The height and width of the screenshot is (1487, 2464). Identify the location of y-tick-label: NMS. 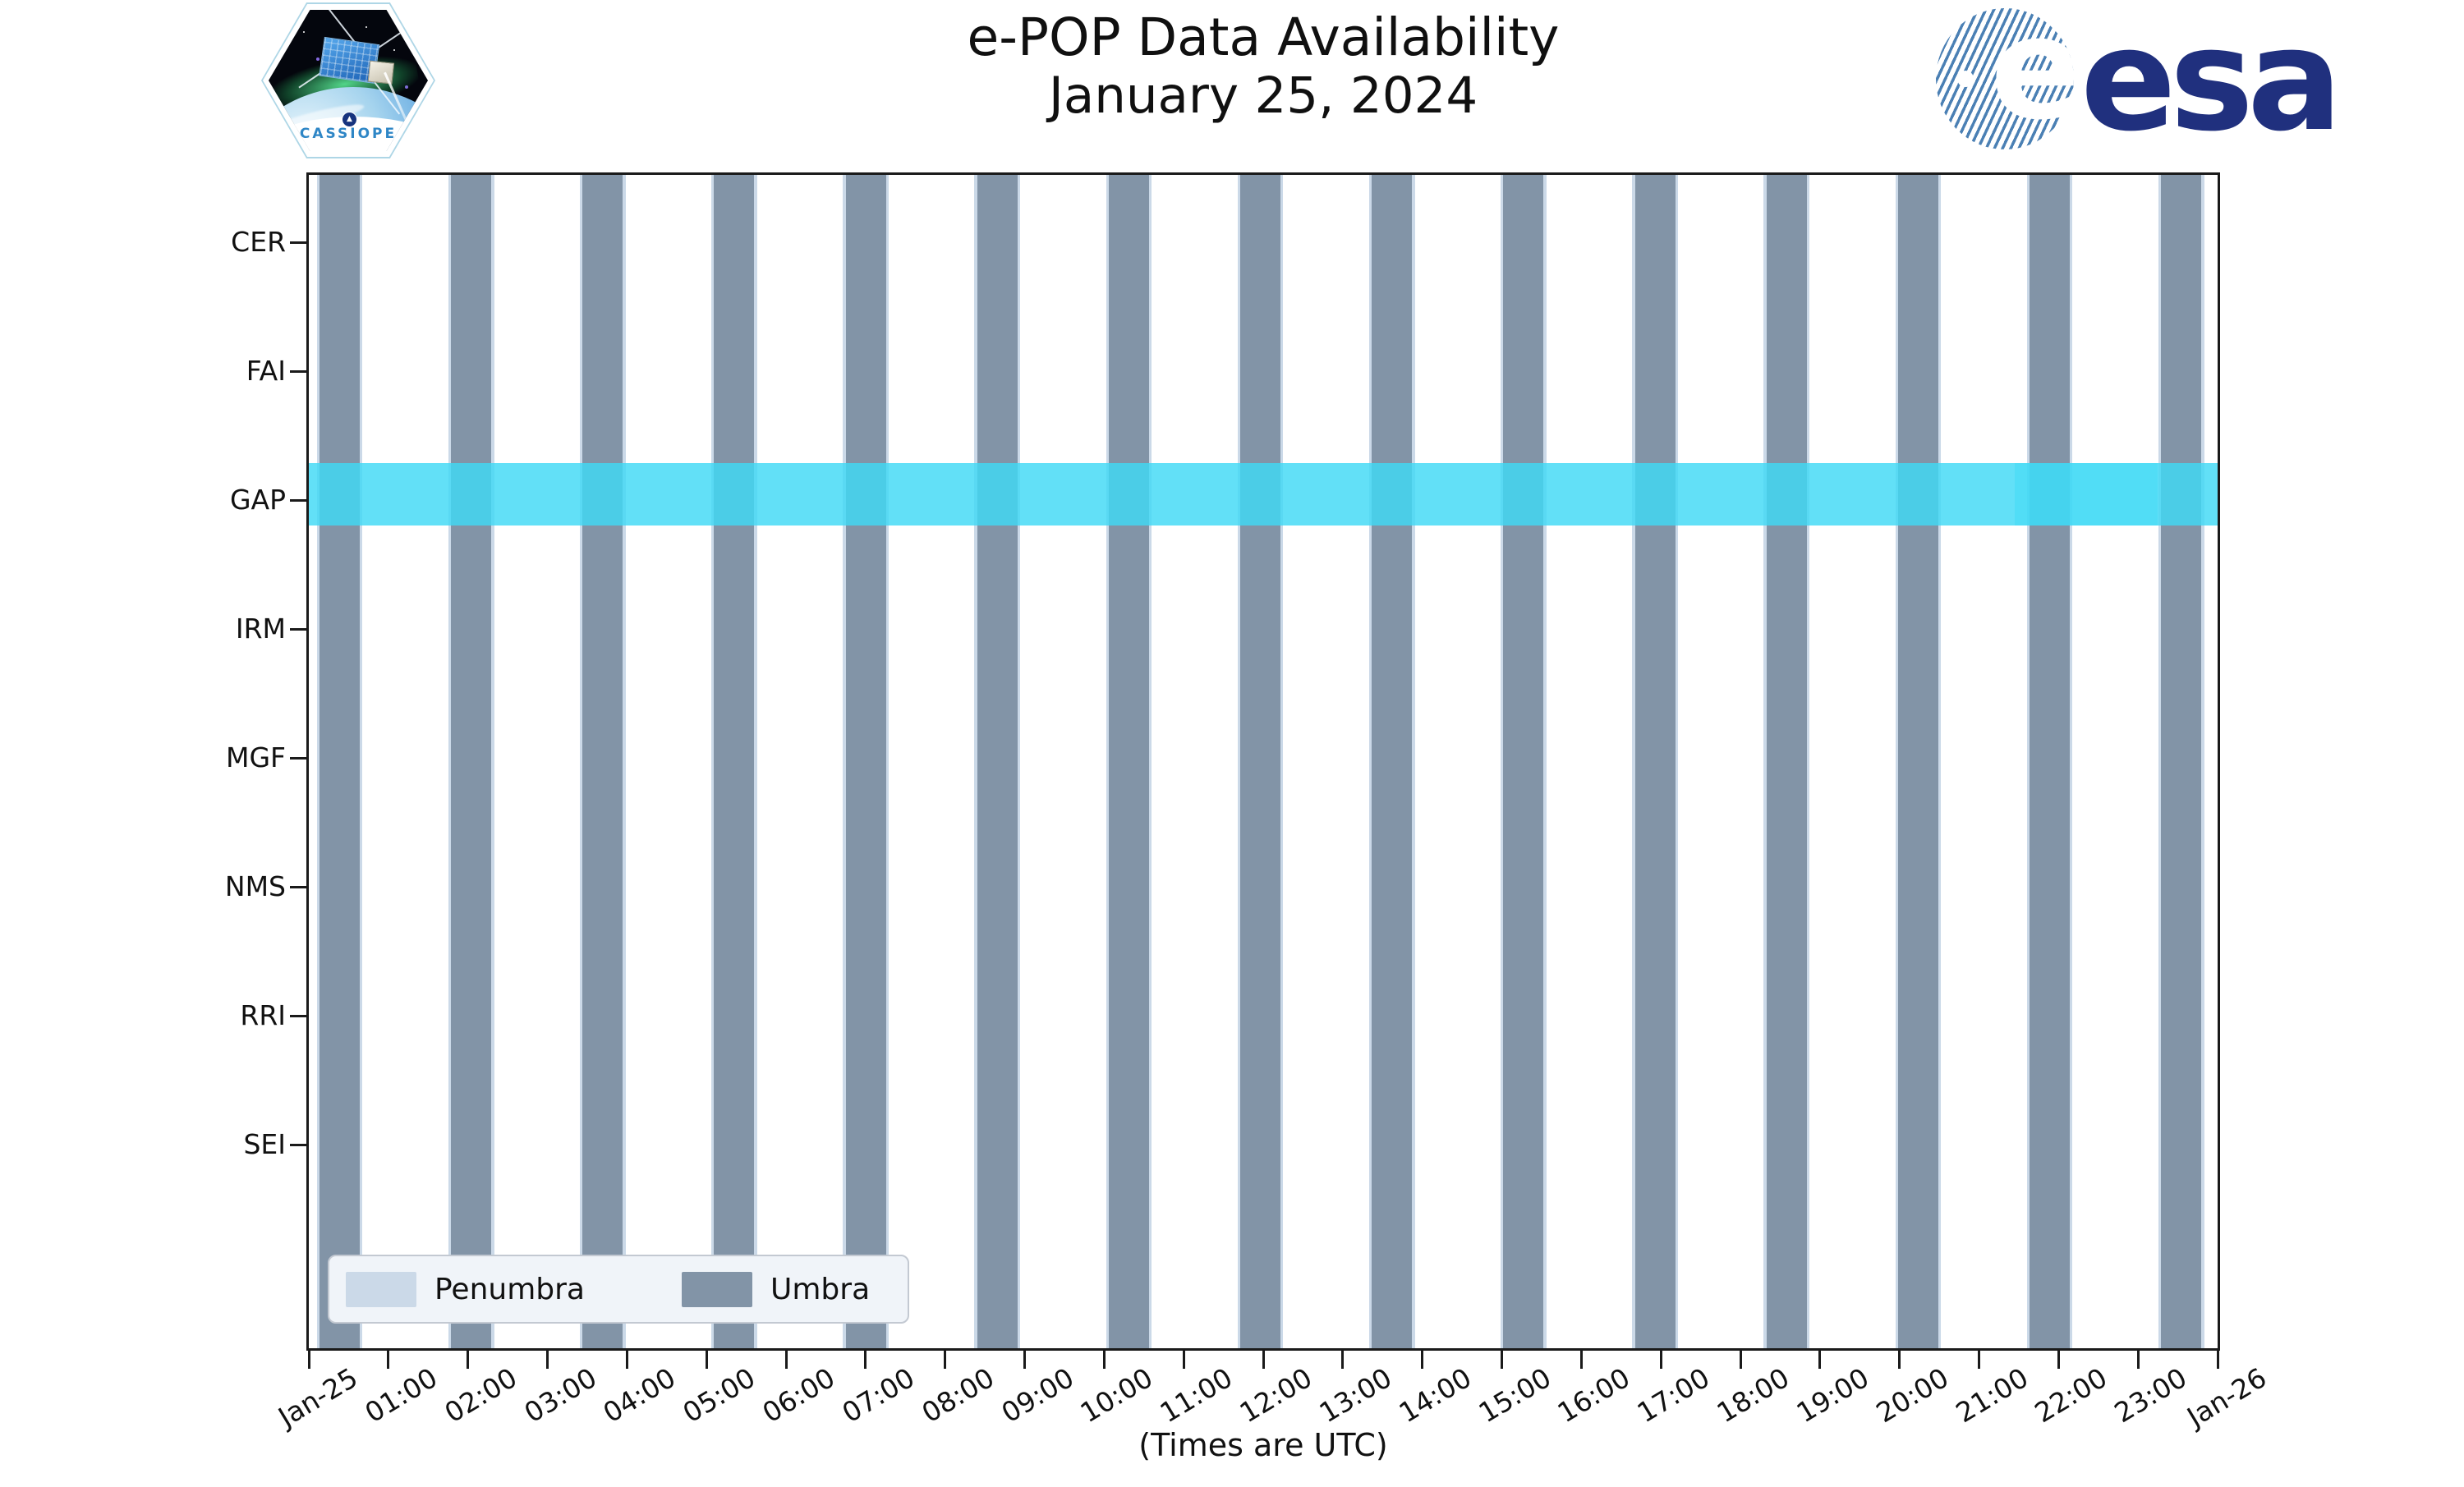
(255, 886).